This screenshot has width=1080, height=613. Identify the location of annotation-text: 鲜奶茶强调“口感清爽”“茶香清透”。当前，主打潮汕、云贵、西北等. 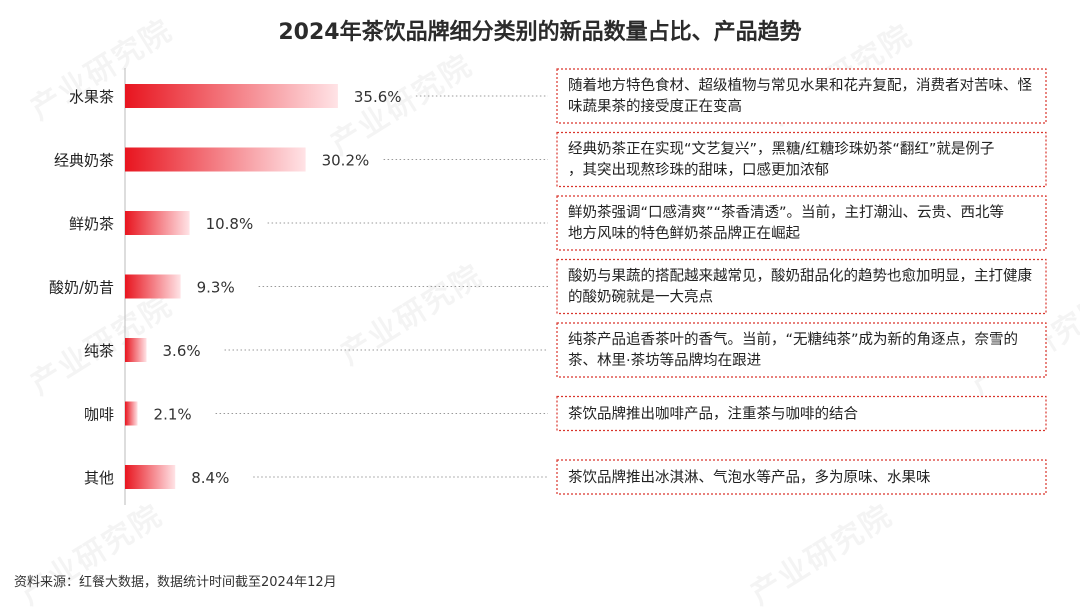
(786, 212).